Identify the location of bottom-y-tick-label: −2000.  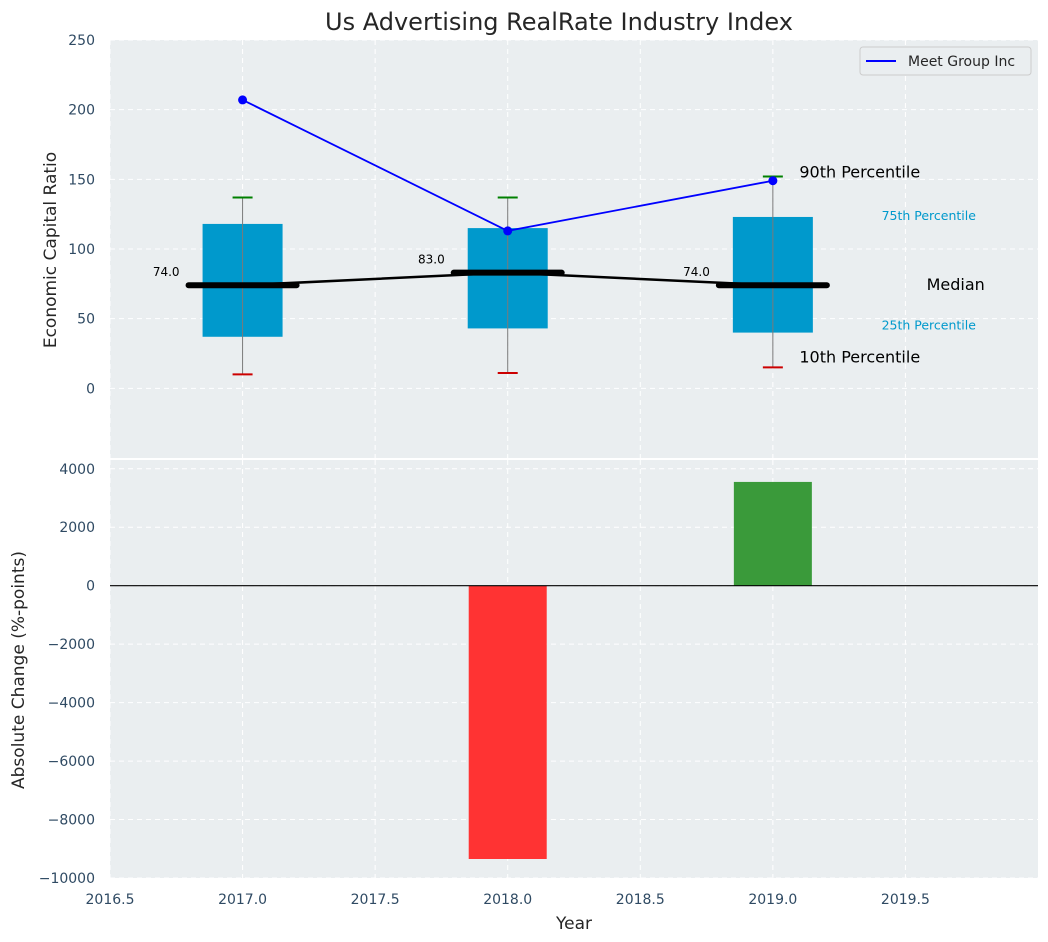
(71, 645).